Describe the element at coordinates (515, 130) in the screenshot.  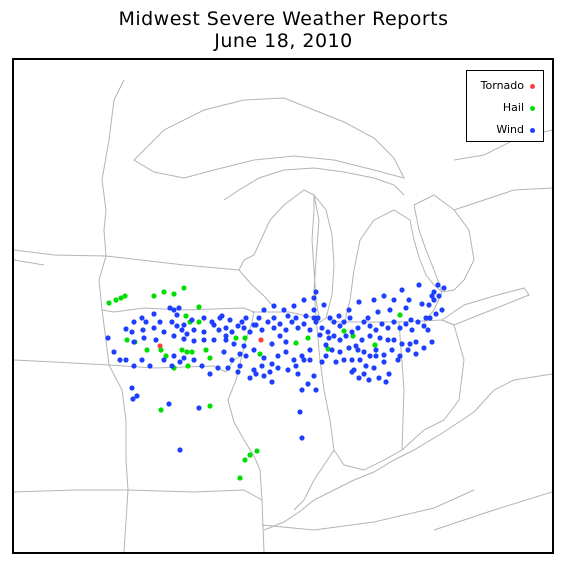
I see `legend-item-wind: Wind` at that location.